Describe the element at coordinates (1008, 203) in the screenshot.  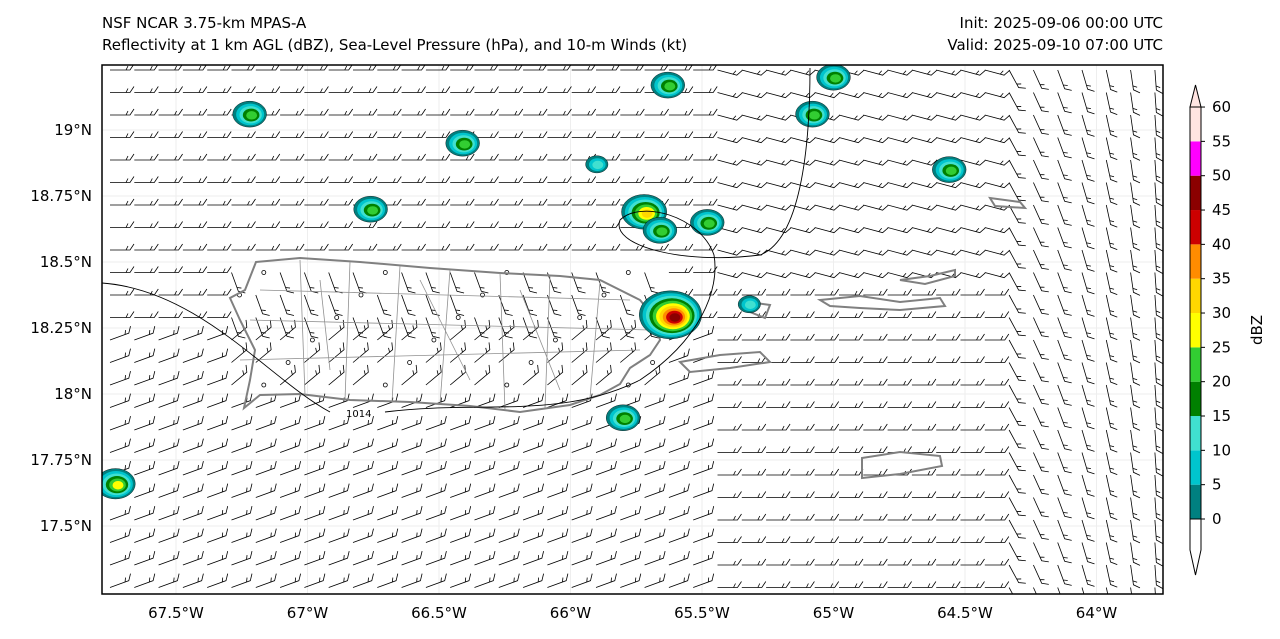
I see `anegada-coast` at that location.